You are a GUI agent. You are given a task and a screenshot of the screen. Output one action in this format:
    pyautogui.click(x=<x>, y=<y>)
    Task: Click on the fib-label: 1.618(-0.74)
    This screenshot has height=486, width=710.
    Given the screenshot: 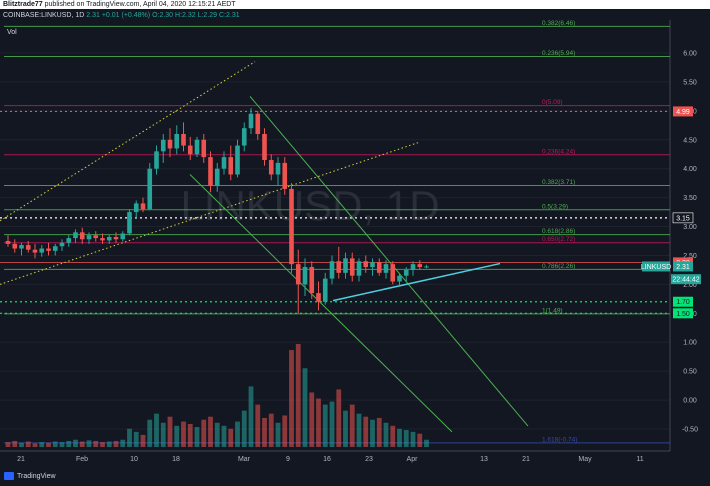 What is the action you would take?
    pyautogui.click(x=559, y=439)
    